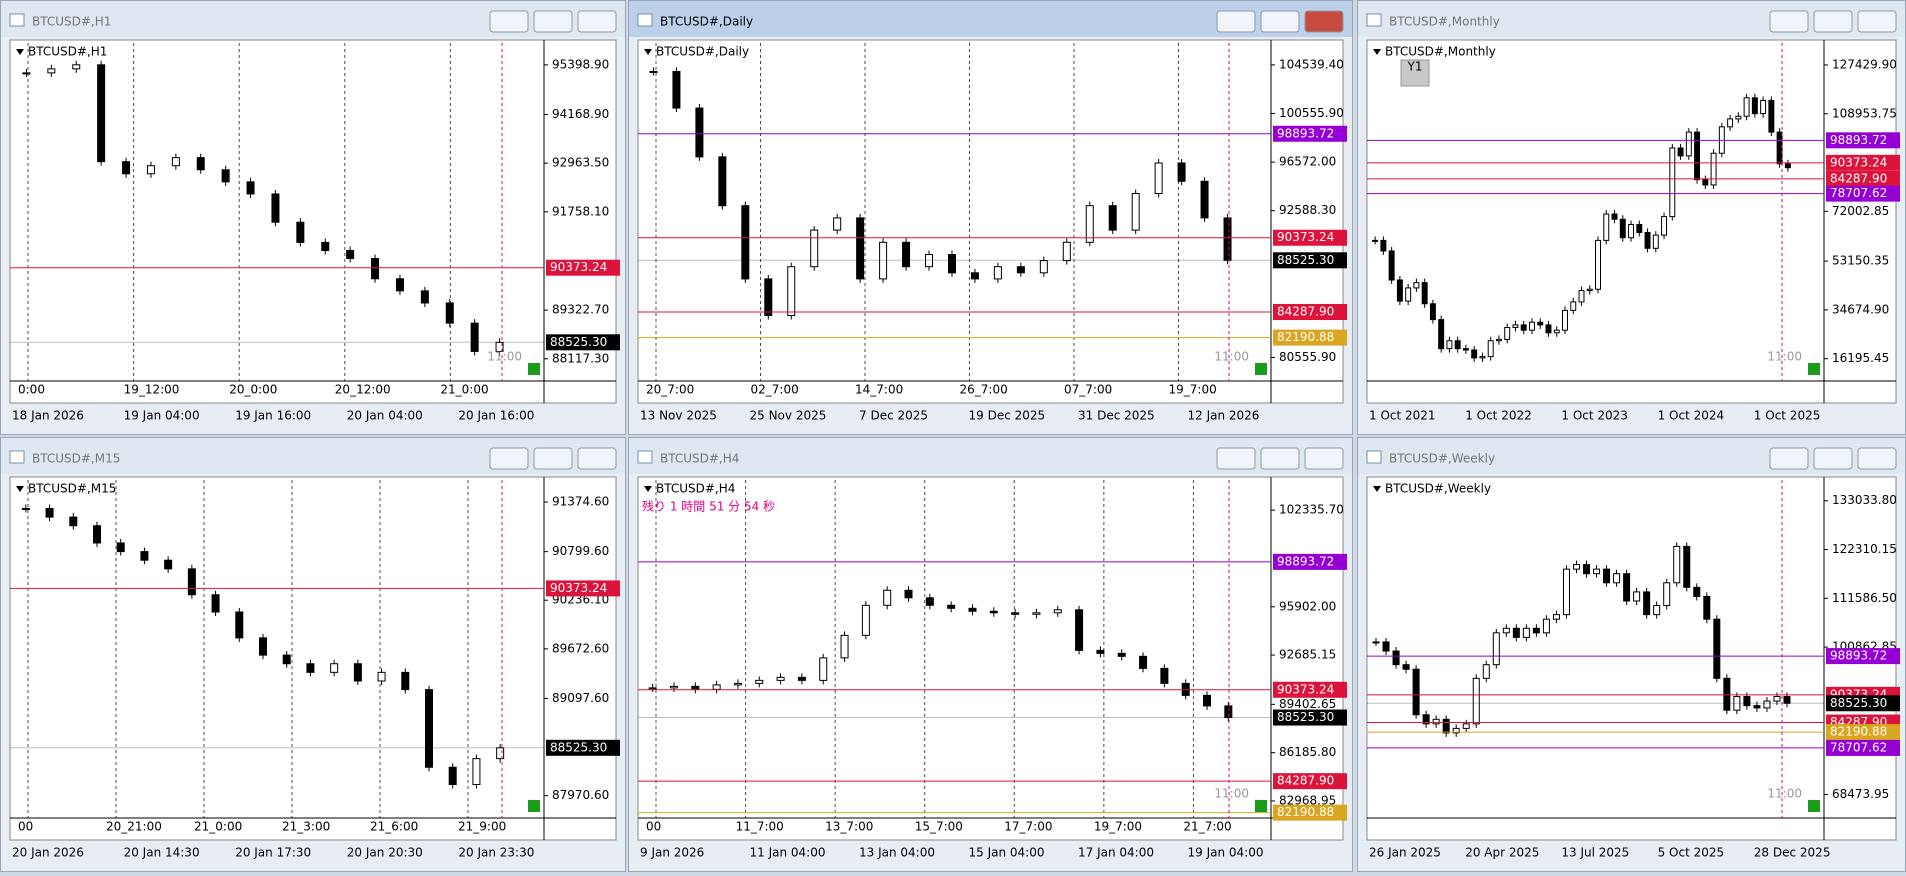  Describe the element at coordinates (1438, 489) in the screenshot. I see `chart-label: BTCUSD#,Weekly` at that location.